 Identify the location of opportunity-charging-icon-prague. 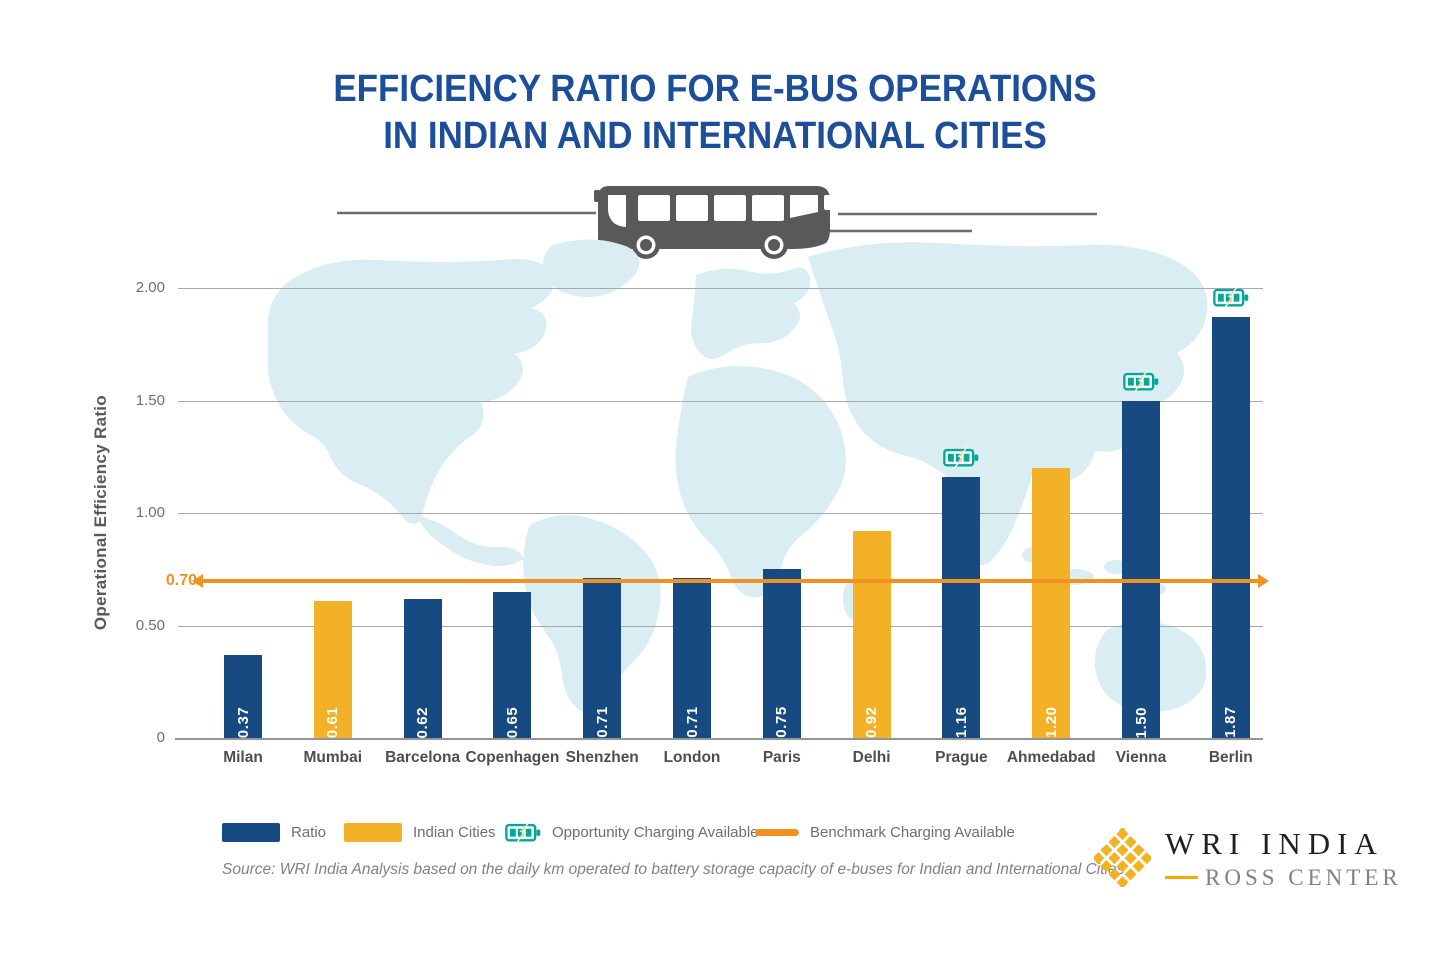
(961, 457).